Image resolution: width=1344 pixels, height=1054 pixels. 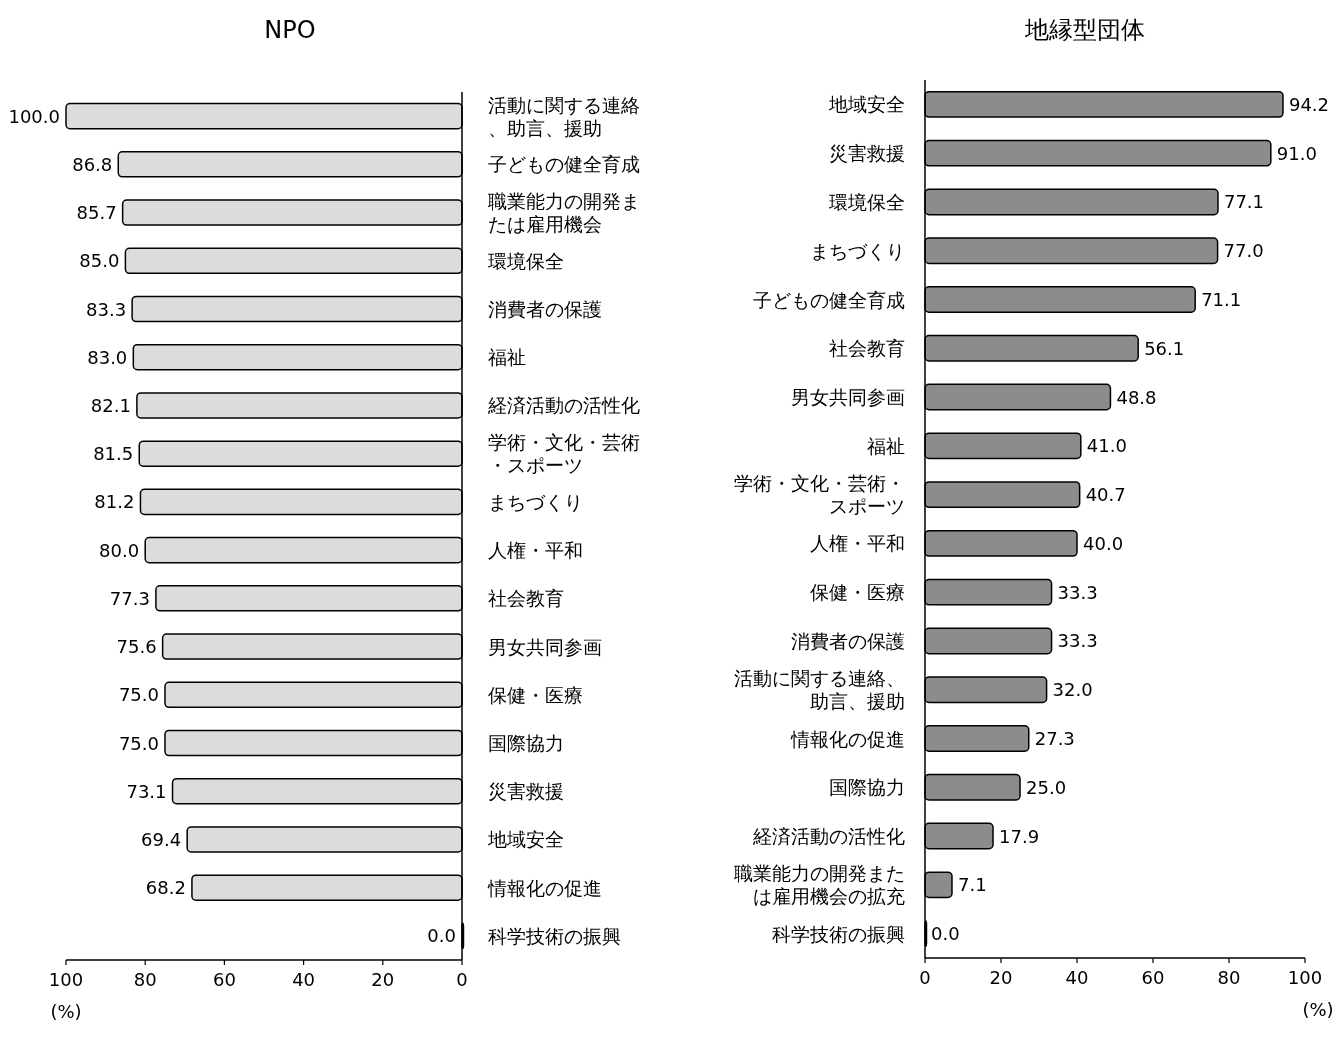 I want to click on y-tick-label: 職業能力の開発または雇用機会, so click(x=564, y=212).